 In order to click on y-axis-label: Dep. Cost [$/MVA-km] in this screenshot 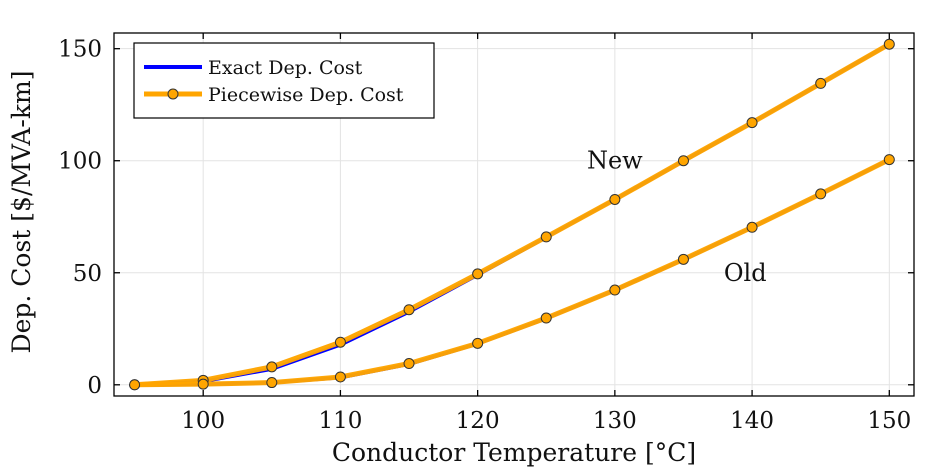, I will do `click(21, 212)`.